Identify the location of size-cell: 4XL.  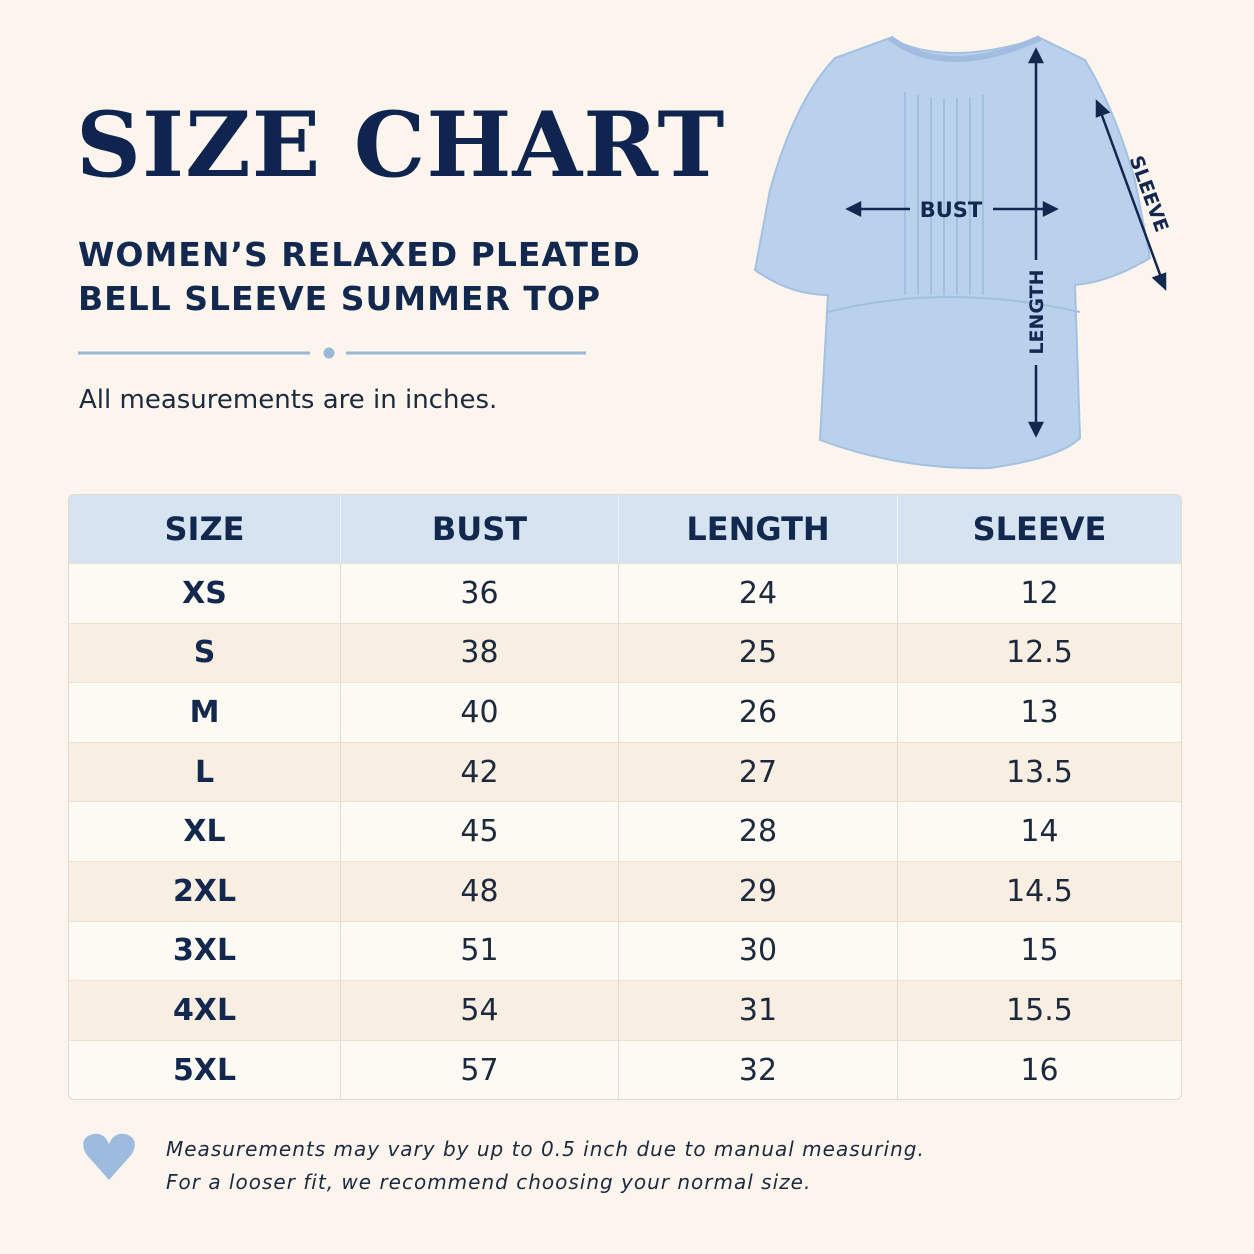
(205, 1010).